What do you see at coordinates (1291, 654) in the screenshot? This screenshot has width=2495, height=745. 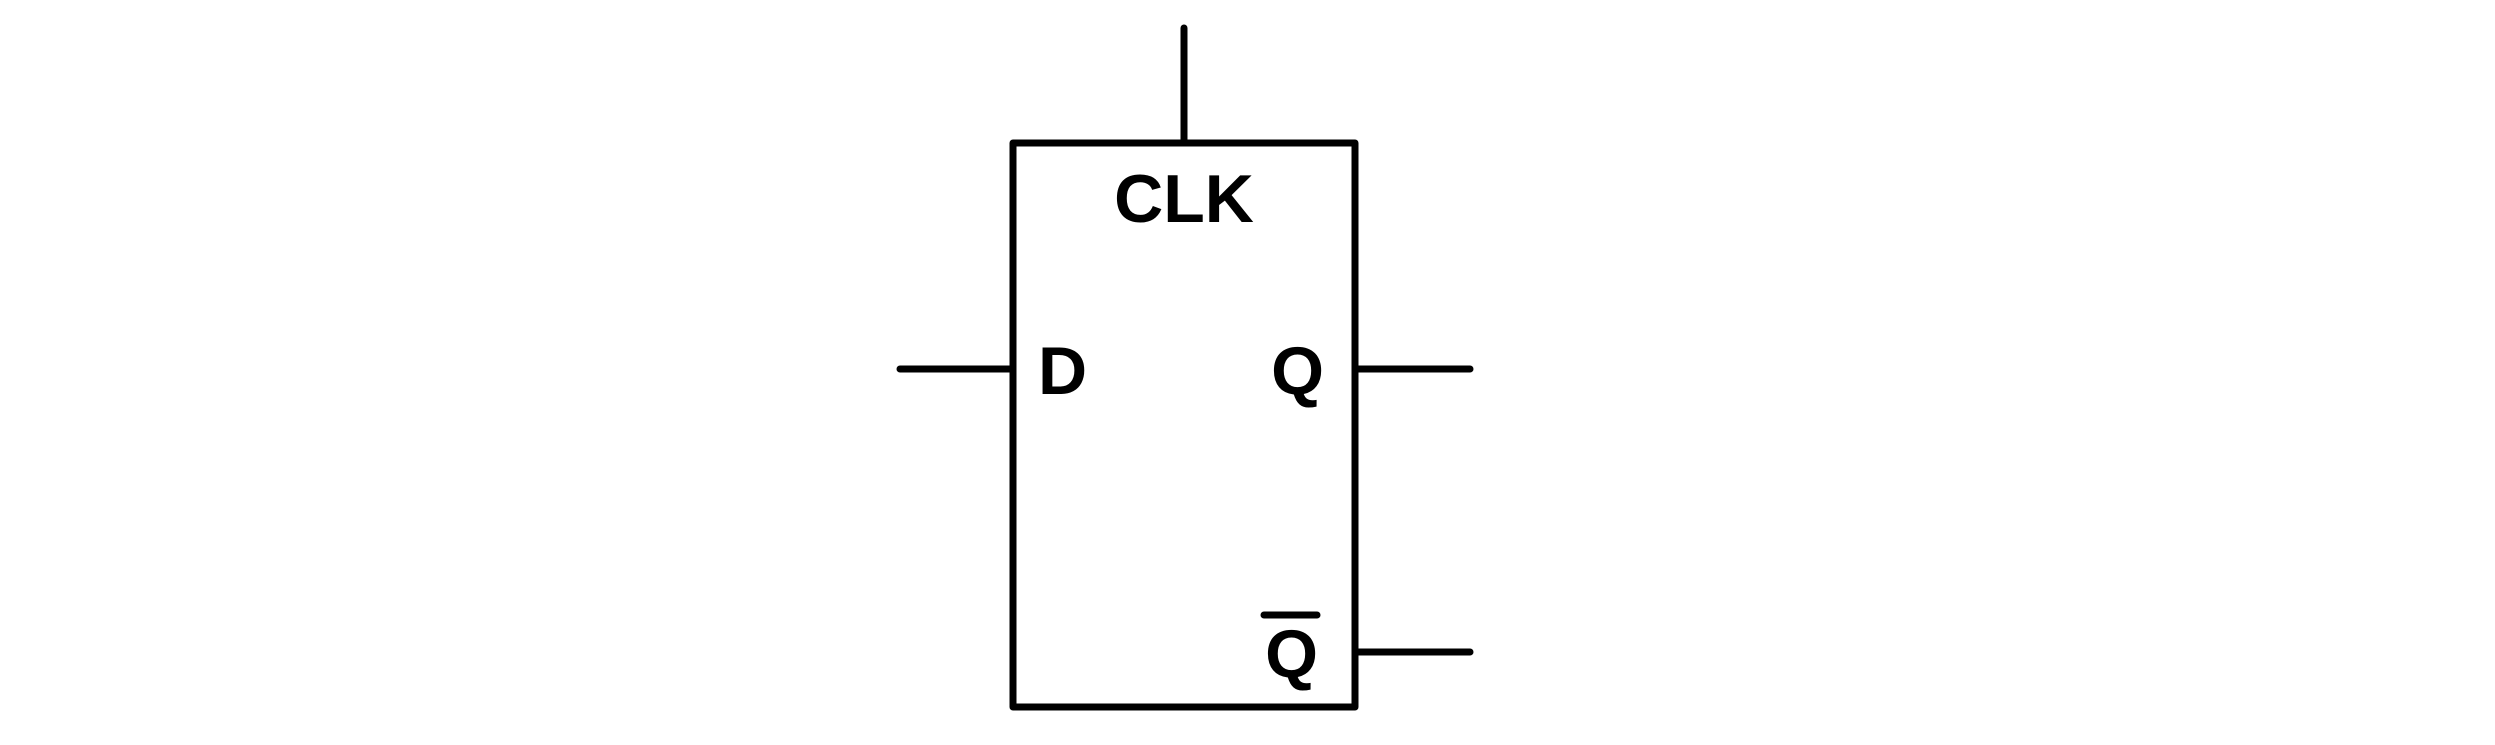 I see `q-bar-label: Q` at bounding box center [1291, 654].